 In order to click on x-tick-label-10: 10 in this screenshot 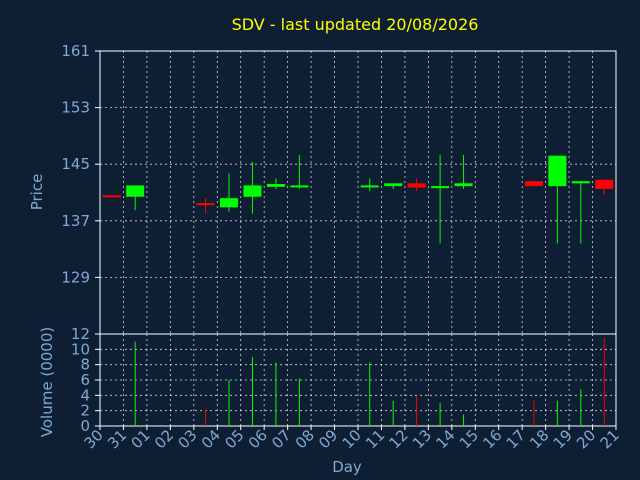, I will do `click(352, 439)`.